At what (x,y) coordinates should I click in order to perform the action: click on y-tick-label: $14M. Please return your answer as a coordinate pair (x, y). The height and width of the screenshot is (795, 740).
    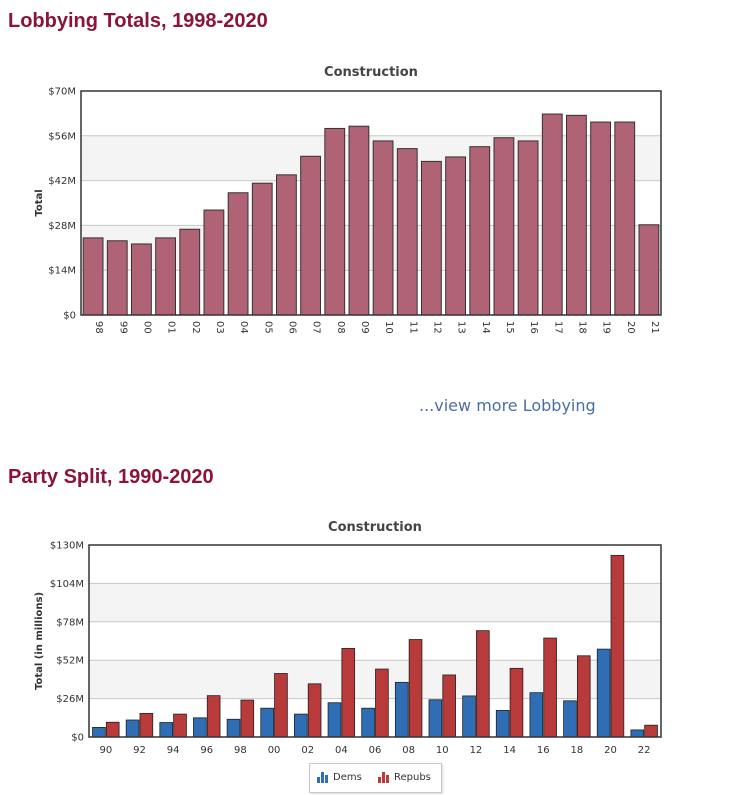
    Looking at the image, I should click on (62, 271).